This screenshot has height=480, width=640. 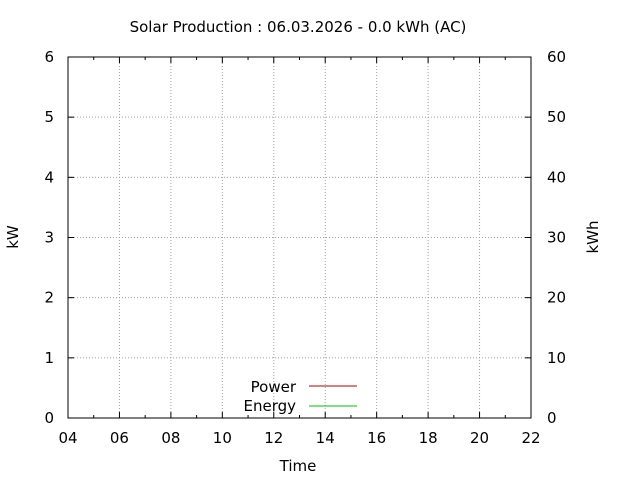 I want to click on y-tick-label: 3, so click(x=49, y=238).